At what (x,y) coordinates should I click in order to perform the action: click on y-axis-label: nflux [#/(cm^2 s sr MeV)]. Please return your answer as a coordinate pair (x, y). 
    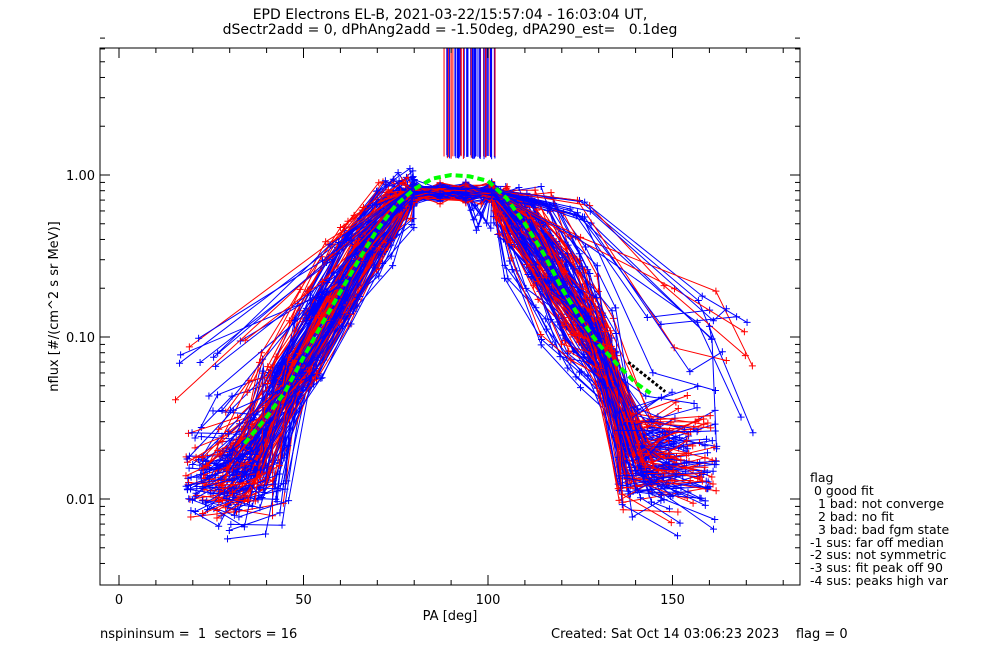
    Looking at the image, I should click on (54, 306).